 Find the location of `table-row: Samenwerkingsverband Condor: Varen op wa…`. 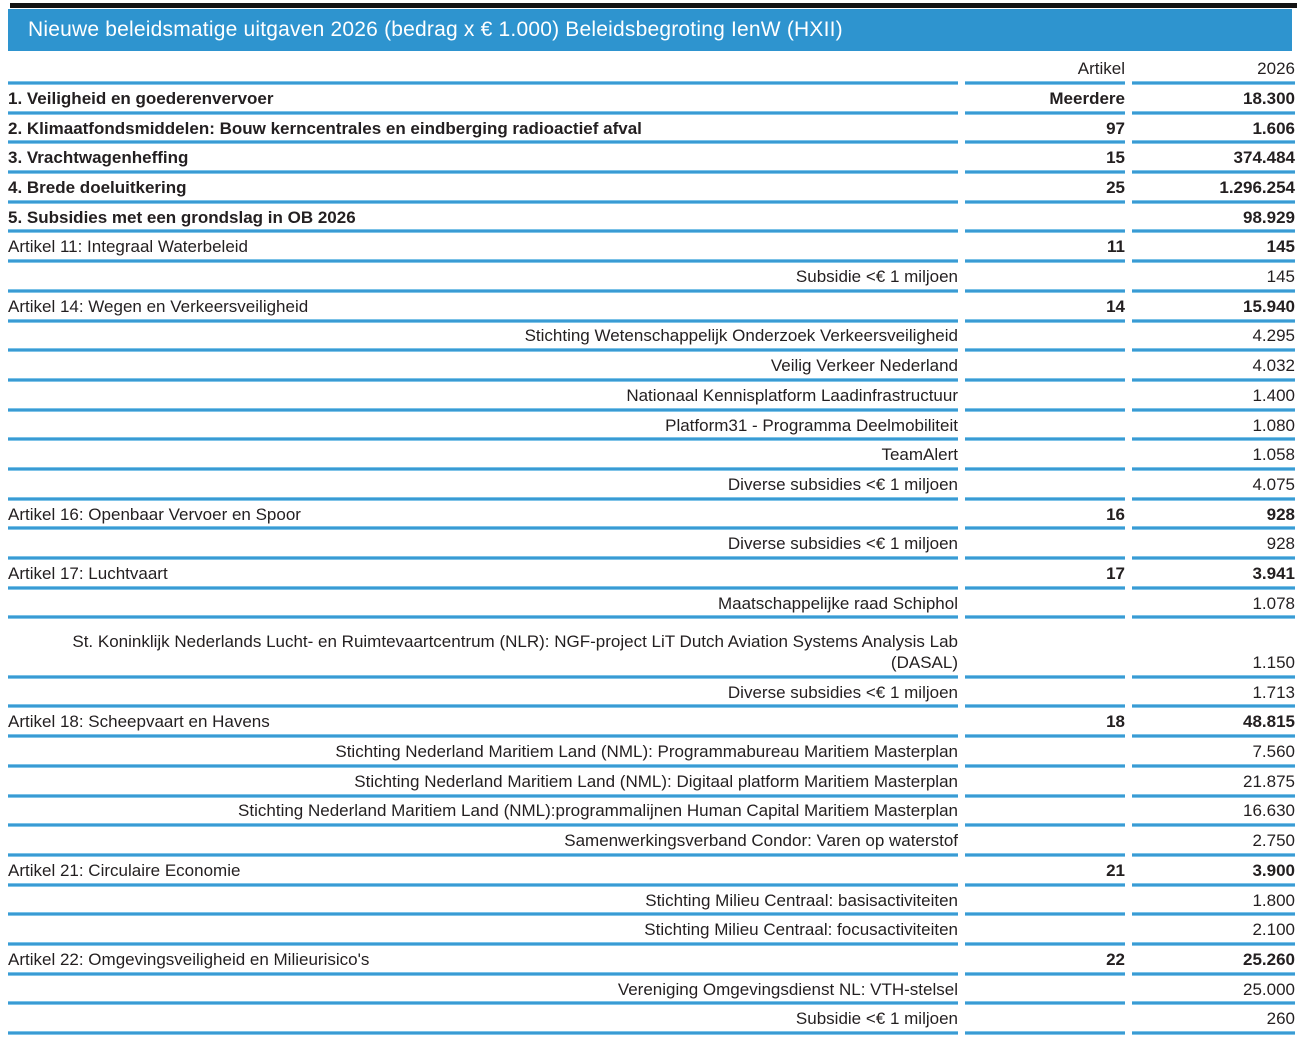

table-row: Samenwerkingsverband Condor: Varen op wa… is located at coordinates (649, 842).